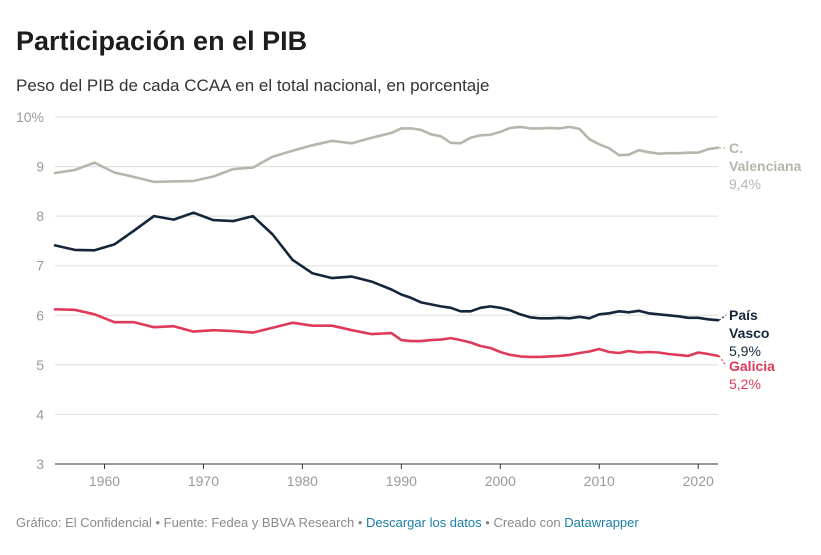  What do you see at coordinates (30, 290) in the screenshot?
I see `y-axis: 10% 9 8 7 6 5 4 3` at bounding box center [30, 290].